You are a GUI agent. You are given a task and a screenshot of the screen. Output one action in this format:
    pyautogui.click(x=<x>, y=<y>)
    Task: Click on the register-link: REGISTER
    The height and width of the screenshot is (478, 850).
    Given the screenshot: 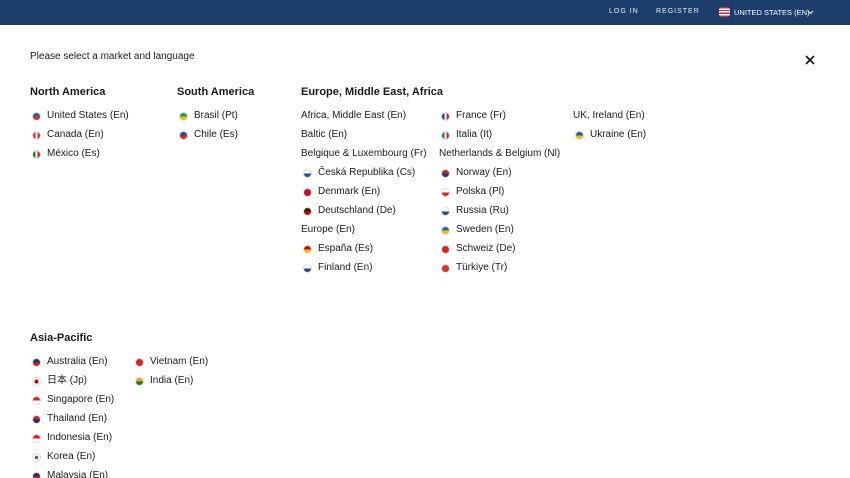 What is the action you would take?
    pyautogui.click(x=678, y=11)
    